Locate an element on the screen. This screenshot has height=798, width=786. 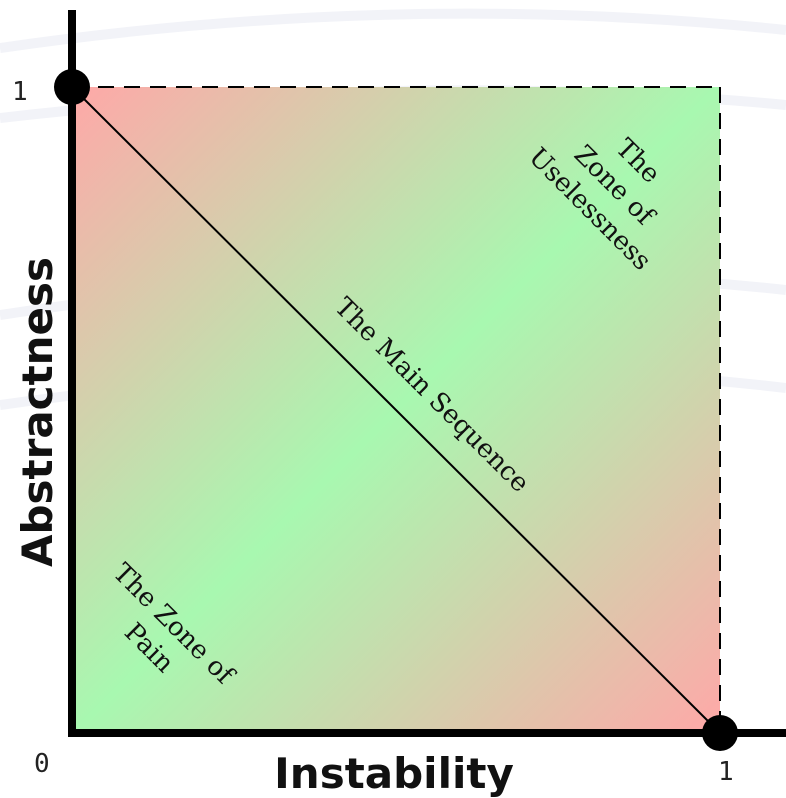
top-left-point is located at coordinates (72, 87).